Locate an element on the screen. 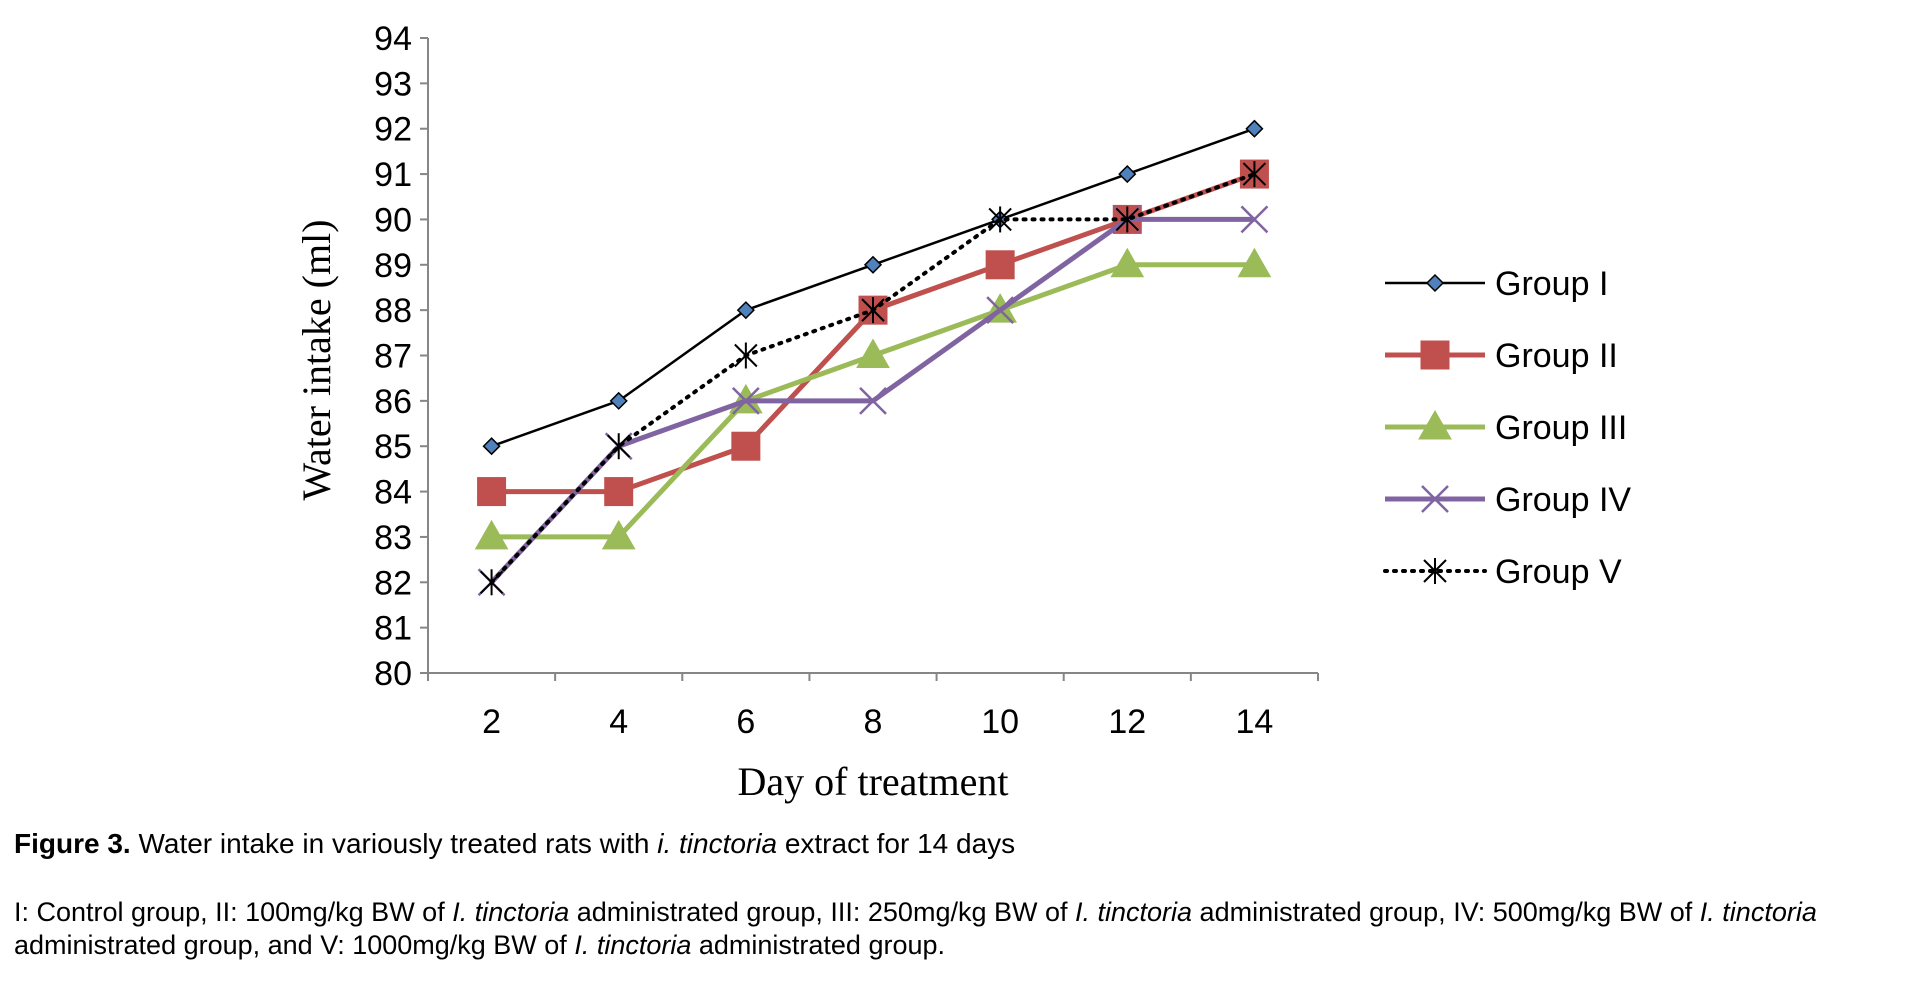 Image resolution: width=1911 pixels, height=986 pixels. y-tick-label: 80 is located at coordinates (393, 674).